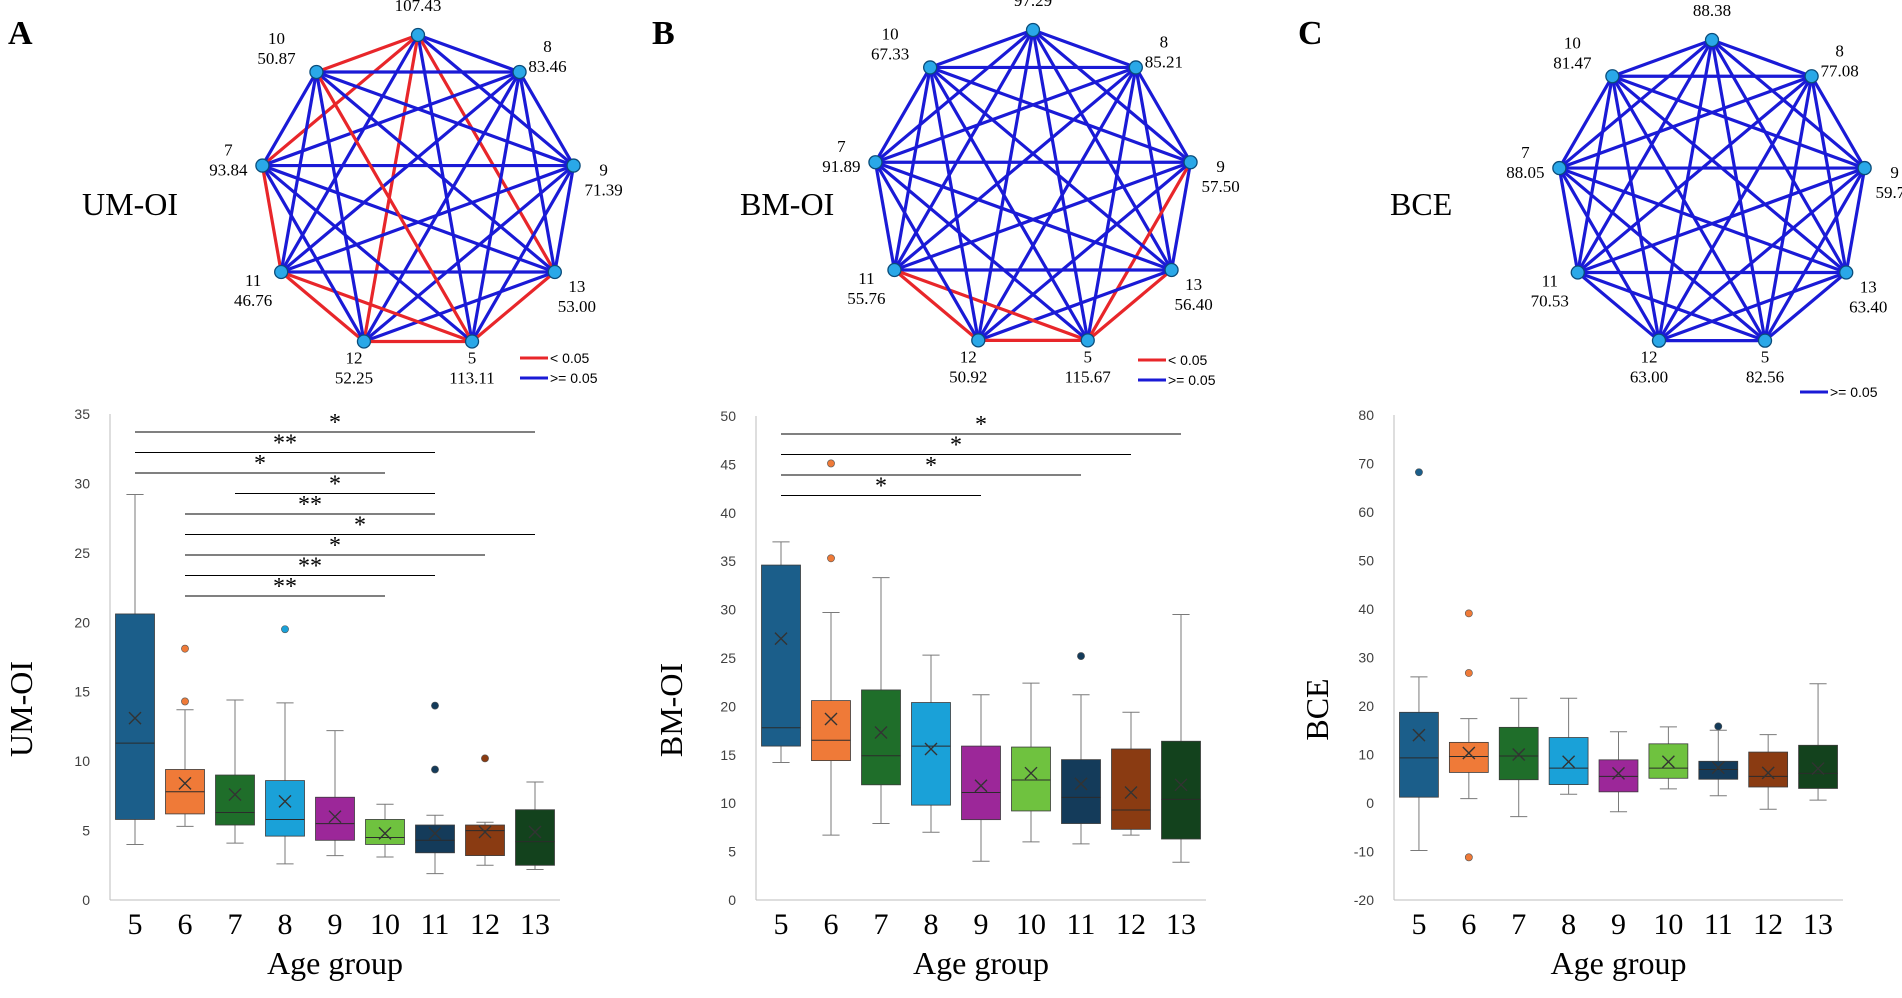 Image resolution: width=1902 pixels, height=998 pixels. What do you see at coordinates (1894, 172) in the screenshot?
I see `node-label-9: 9` at bounding box center [1894, 172].